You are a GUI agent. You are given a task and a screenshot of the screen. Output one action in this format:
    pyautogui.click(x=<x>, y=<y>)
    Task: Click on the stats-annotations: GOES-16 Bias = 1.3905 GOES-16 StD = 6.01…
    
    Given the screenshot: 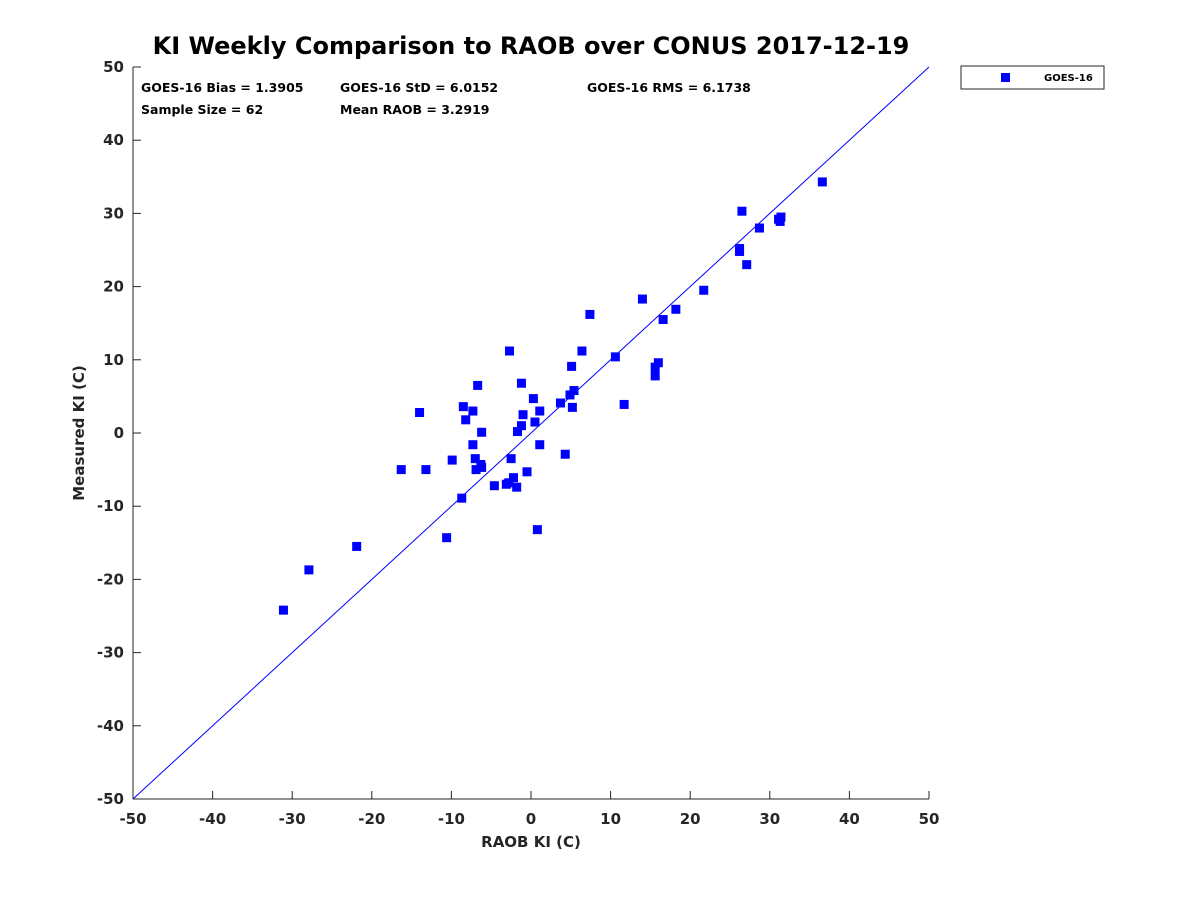 What is the action you would take?
    pyautogui.click(x=446, y=98)
    